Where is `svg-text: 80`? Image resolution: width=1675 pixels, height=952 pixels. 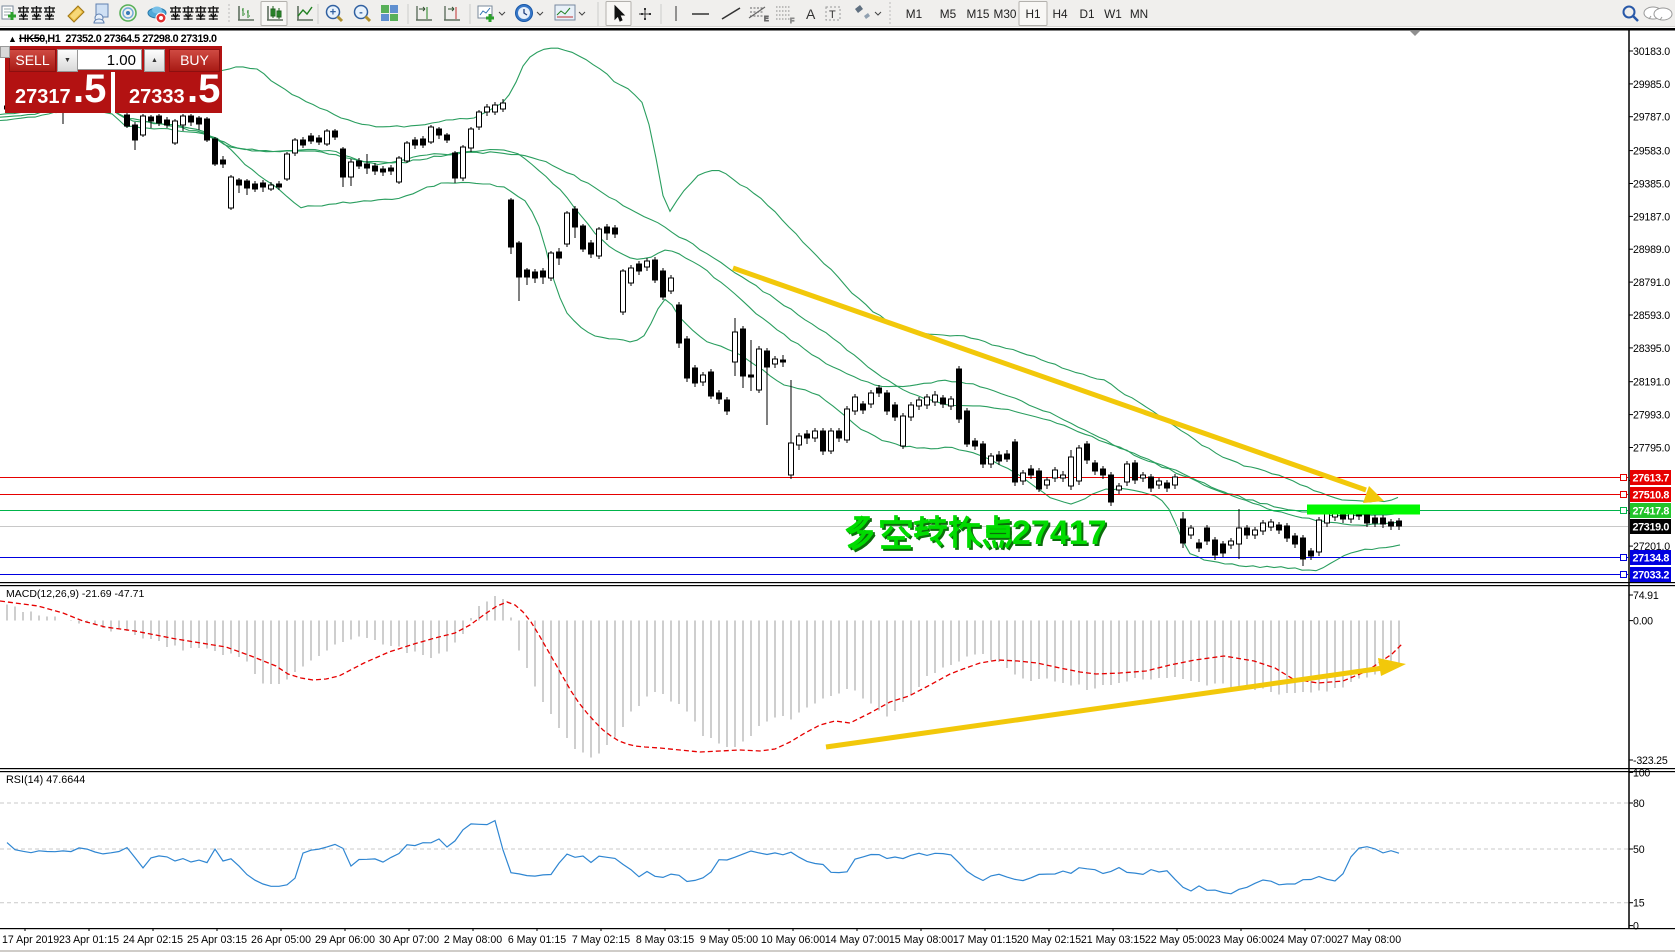 svg-text: 80 is located at coordinates (1639, 804).